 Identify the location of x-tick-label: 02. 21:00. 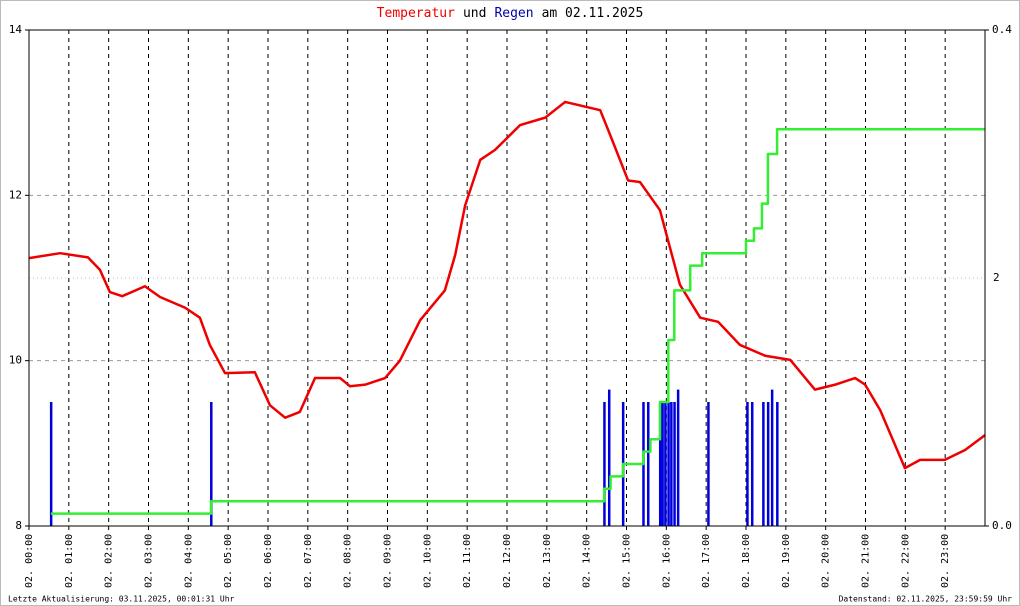
(866, 561).